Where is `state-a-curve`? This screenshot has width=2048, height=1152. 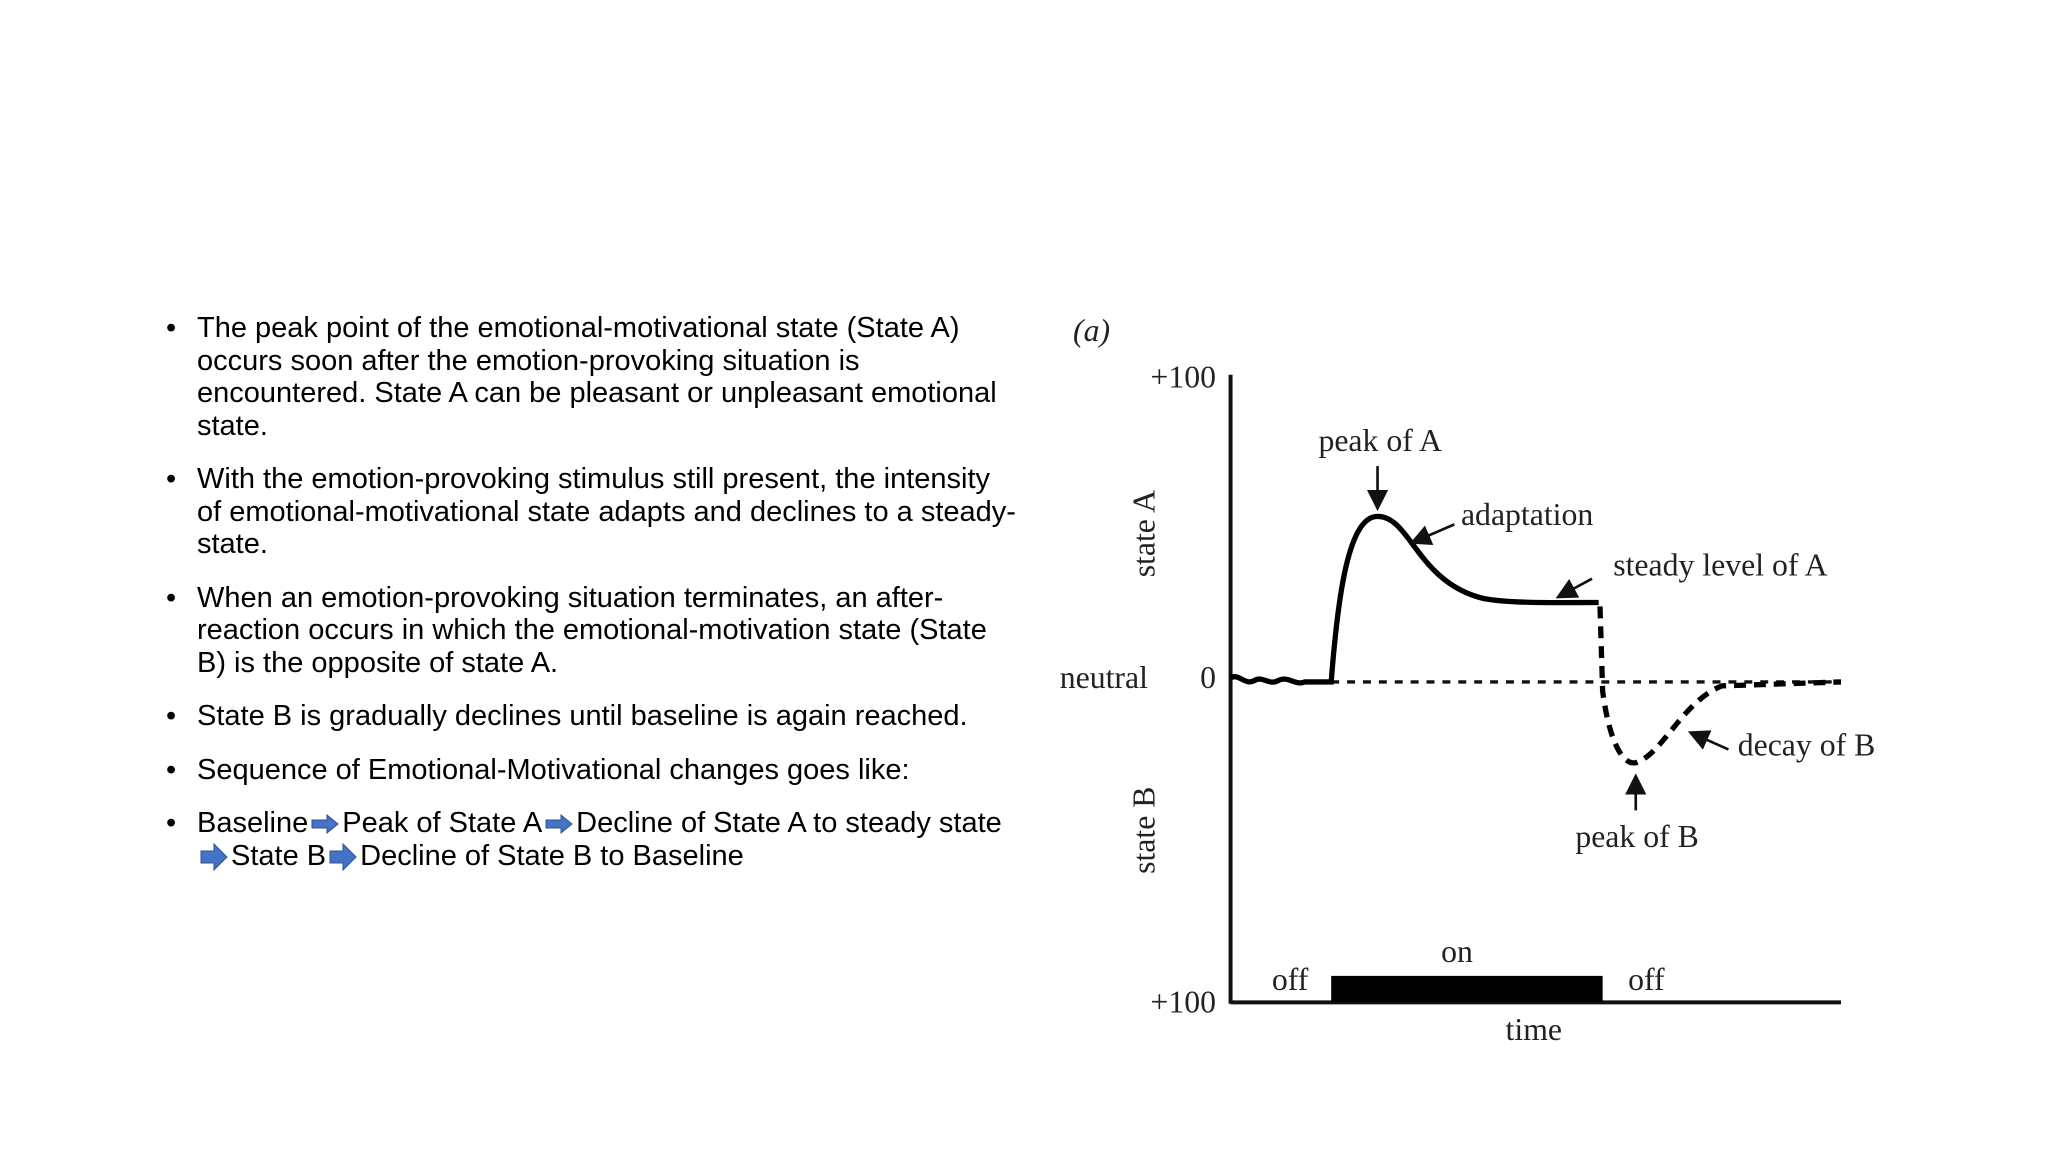 state-a-curve is located at coordinates (1414, 599).